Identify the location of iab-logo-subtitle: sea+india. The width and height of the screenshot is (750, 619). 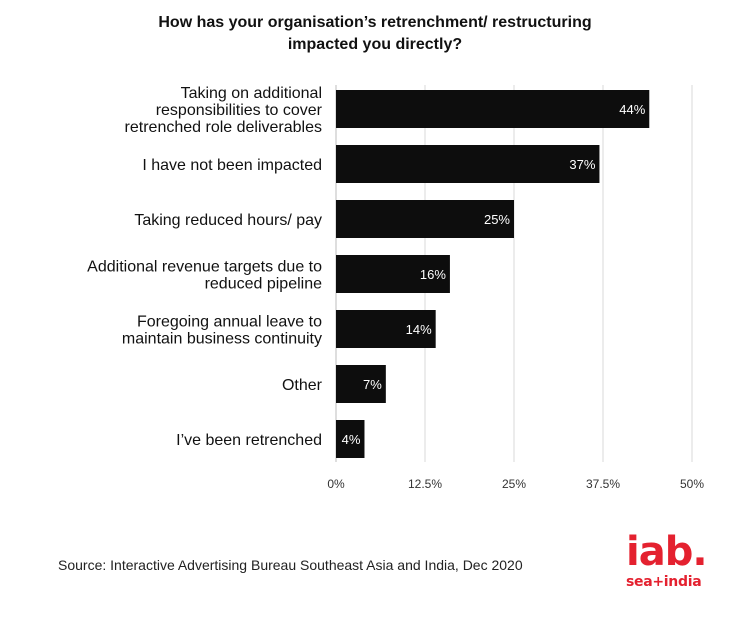
(664, 582).